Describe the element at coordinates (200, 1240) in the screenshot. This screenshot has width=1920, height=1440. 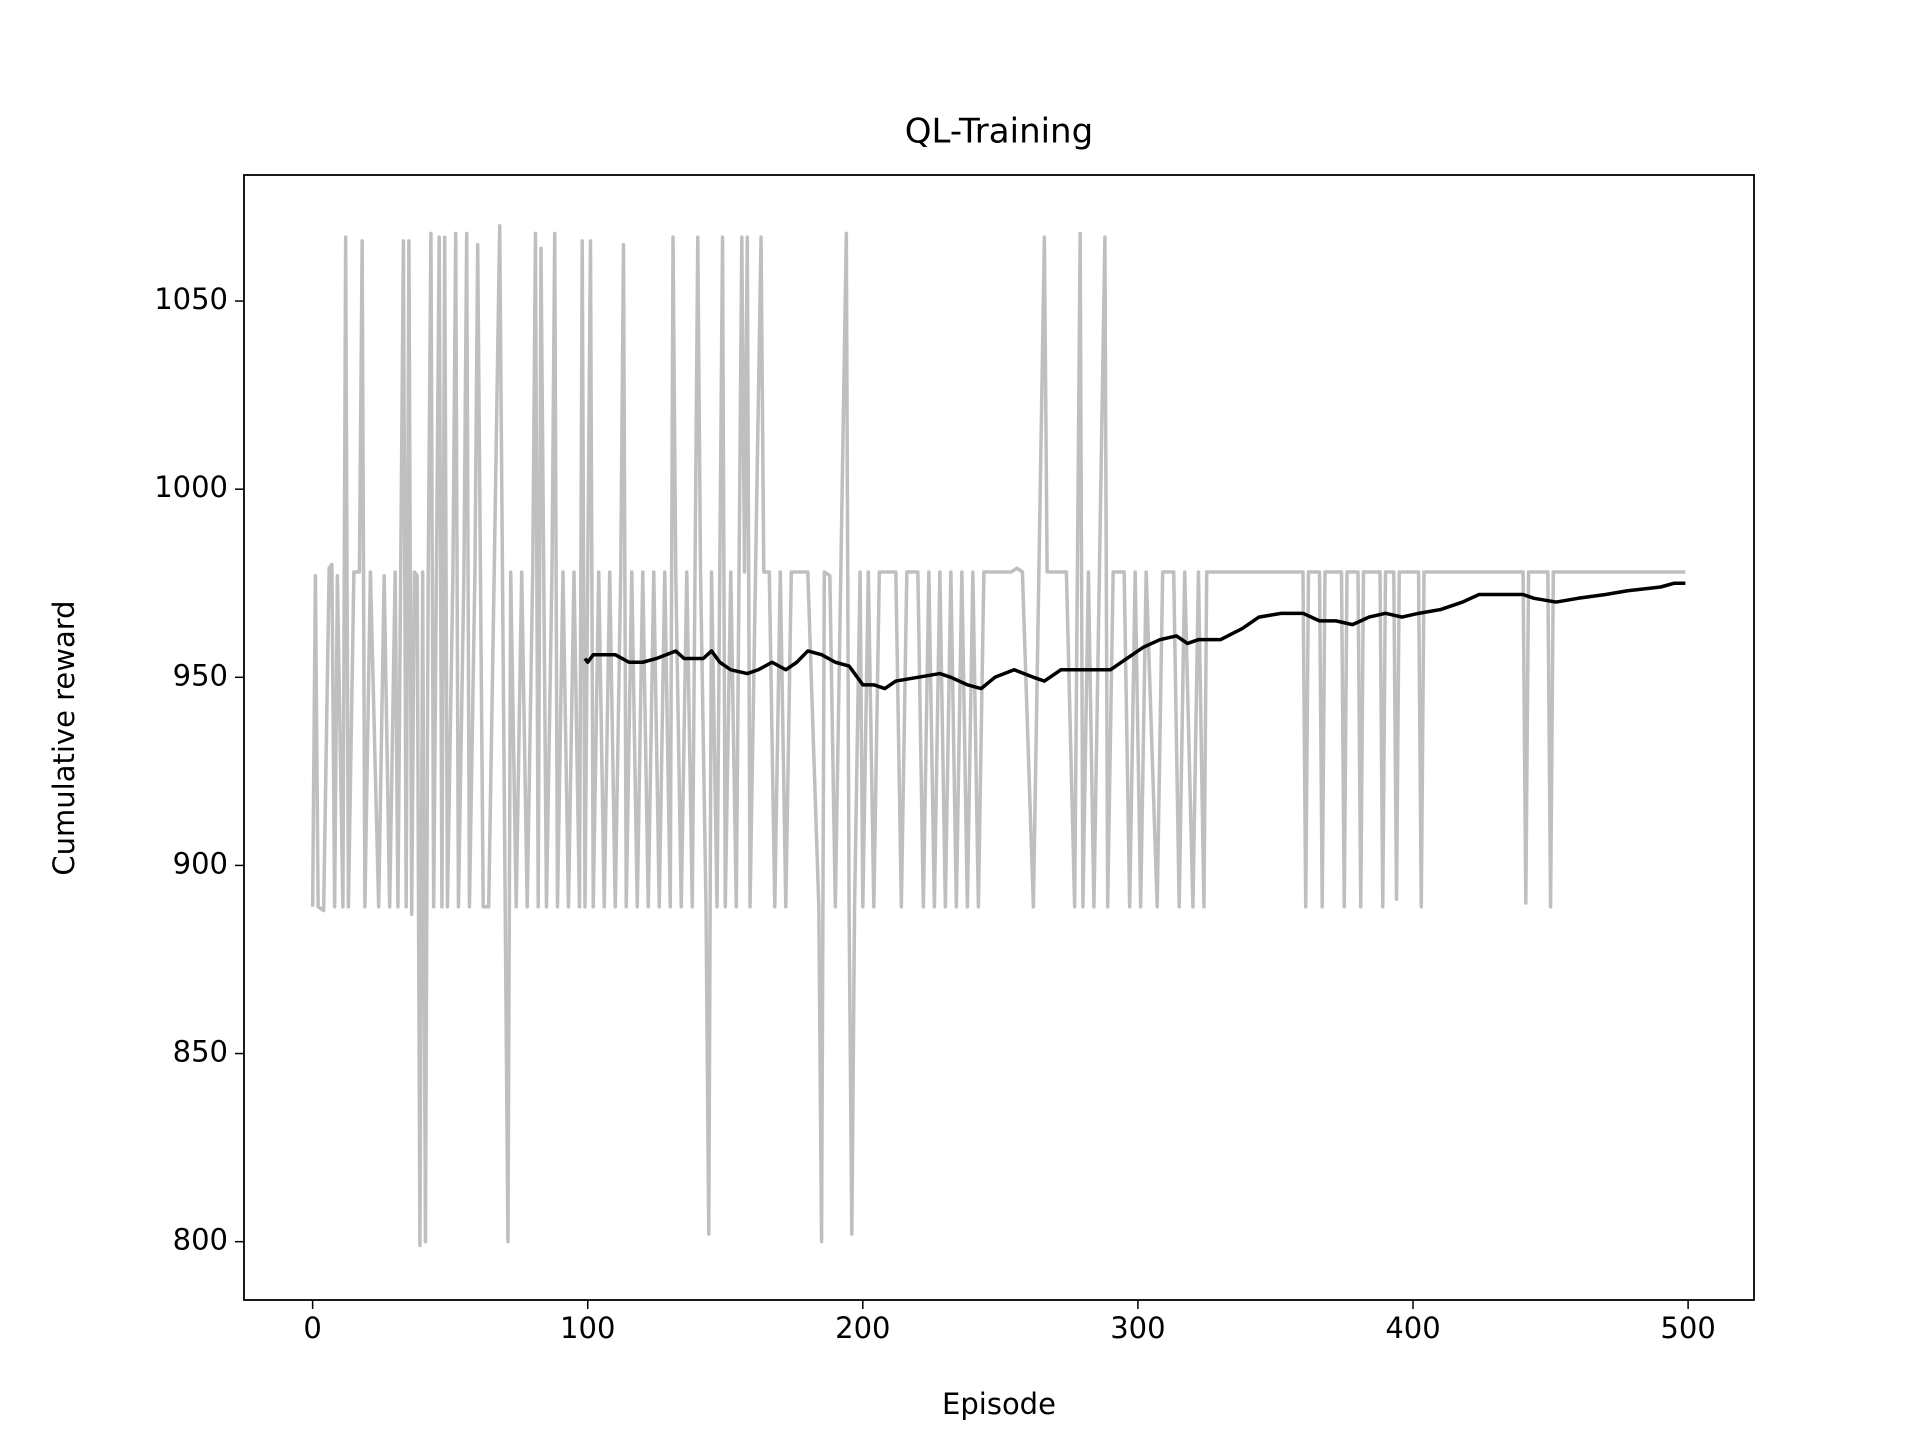
I see `y-tick-label: 800` at that location.